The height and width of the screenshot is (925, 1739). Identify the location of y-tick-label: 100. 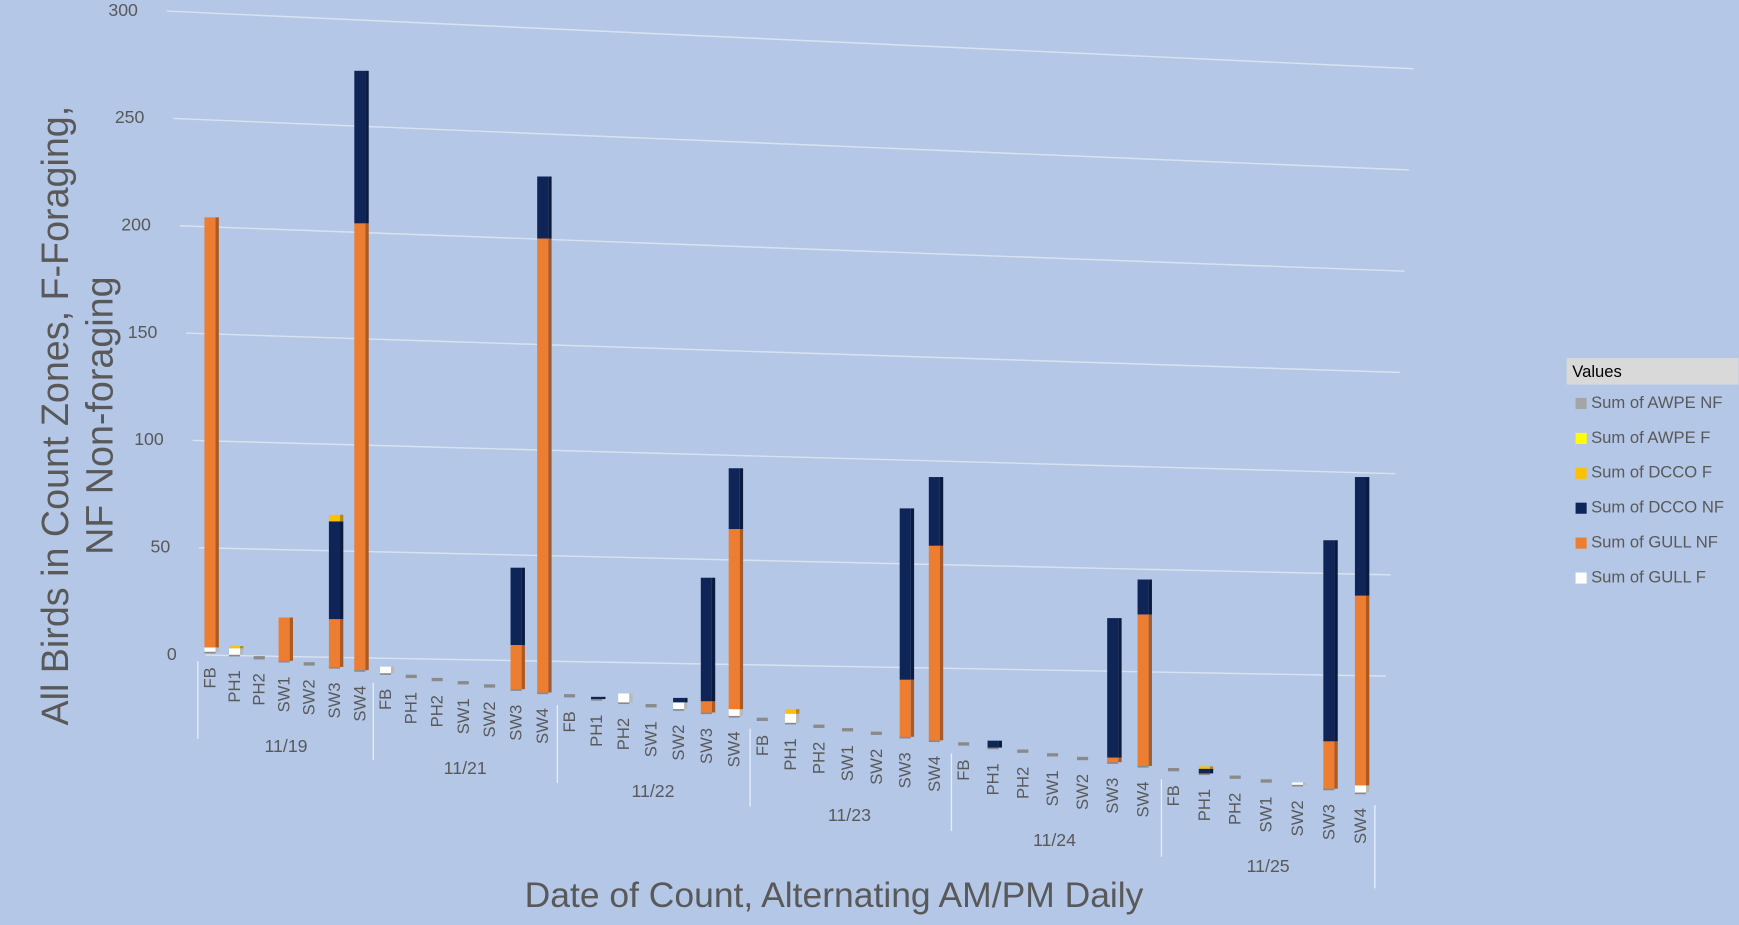
(149, 439).